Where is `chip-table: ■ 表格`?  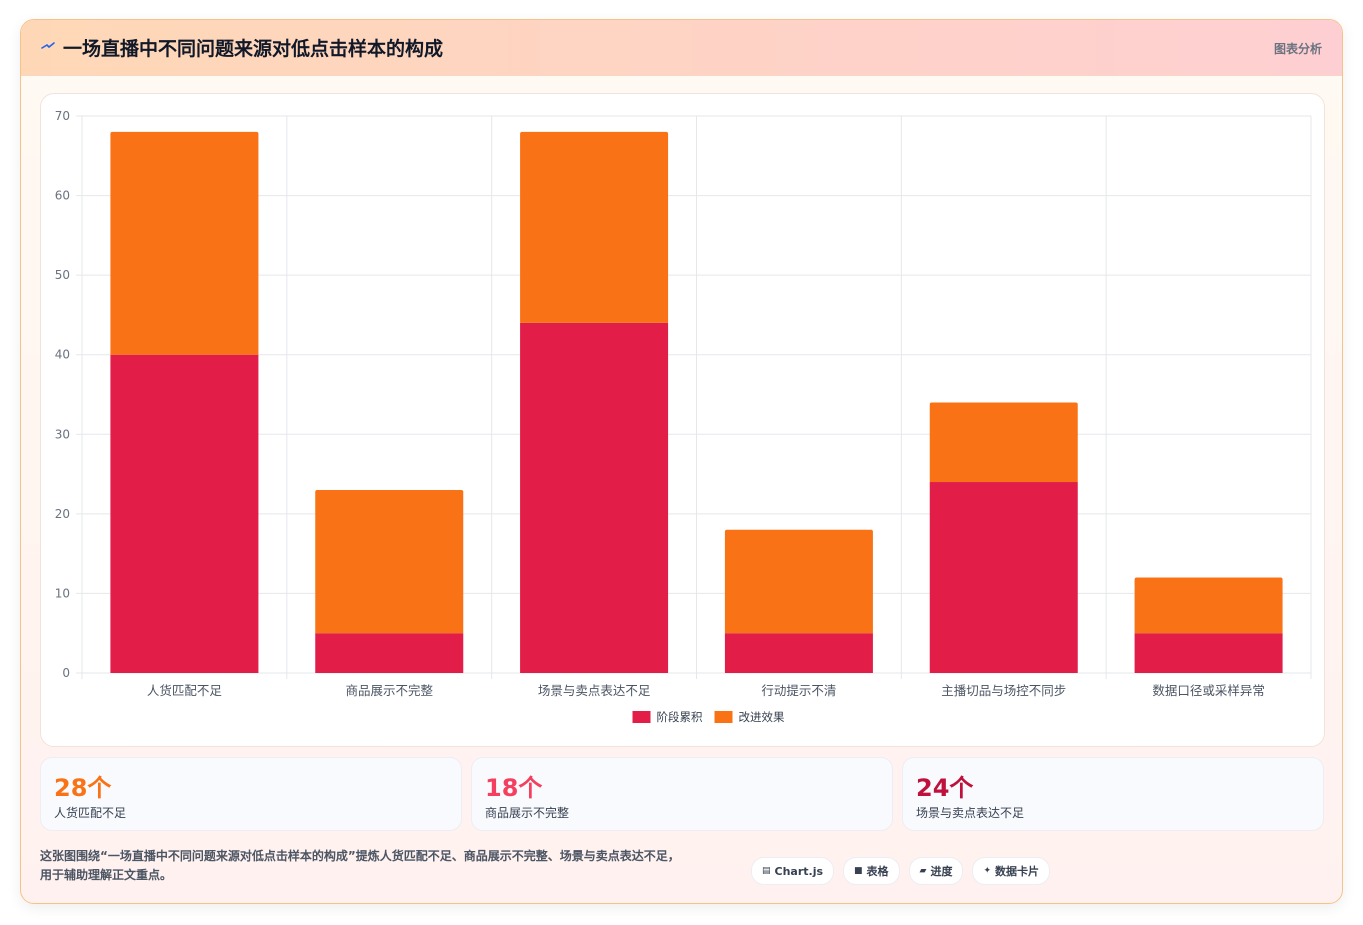
chip-table: ■ 表格 is located at coordinates (871, 871).